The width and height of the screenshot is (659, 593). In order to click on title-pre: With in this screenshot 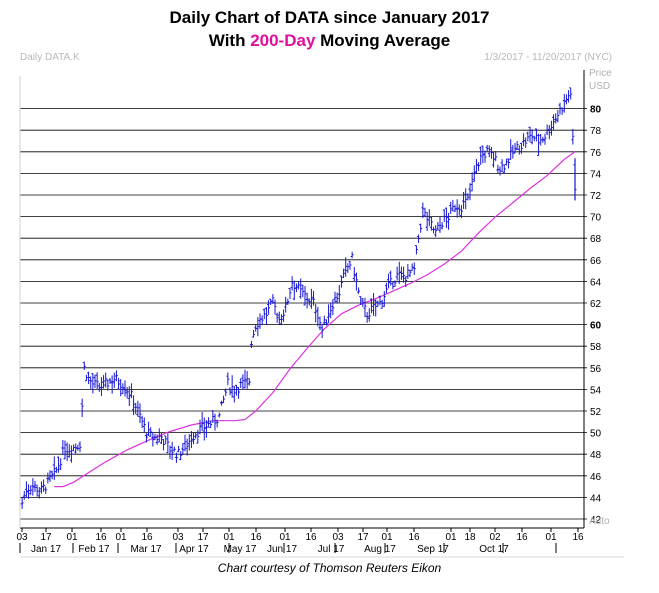, I will do `click(229, 40)`.